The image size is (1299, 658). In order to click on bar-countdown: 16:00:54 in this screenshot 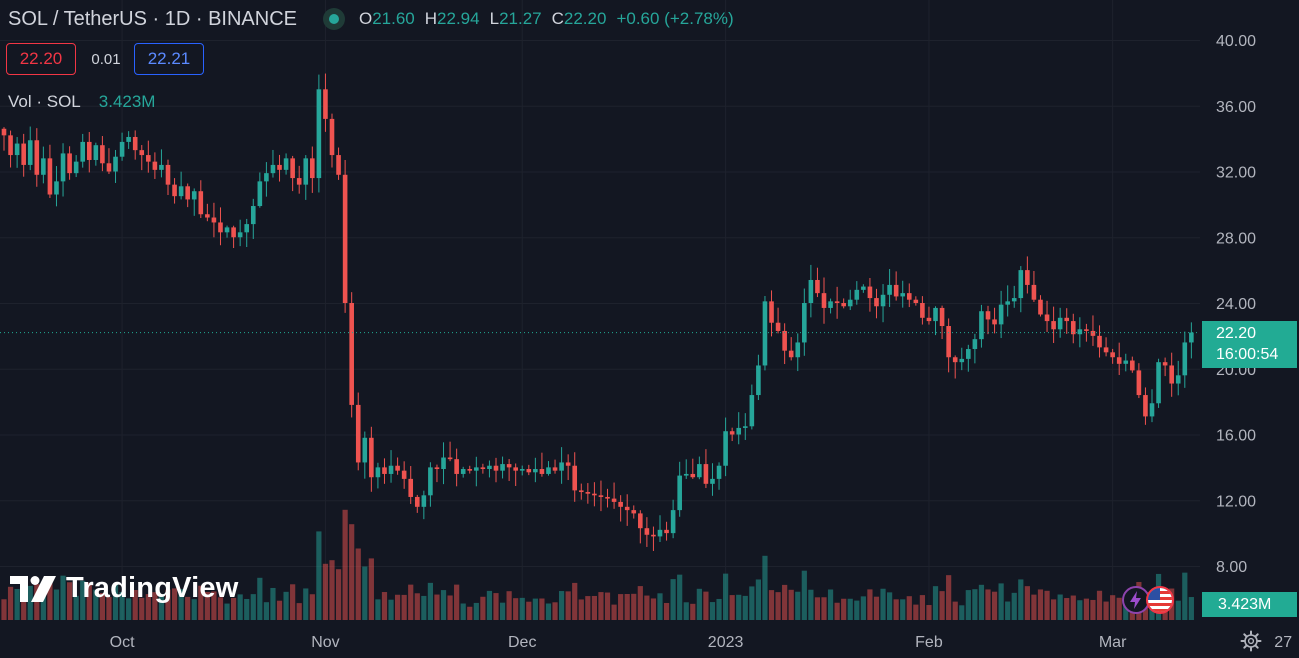, I will do `click(1247, 354)`.